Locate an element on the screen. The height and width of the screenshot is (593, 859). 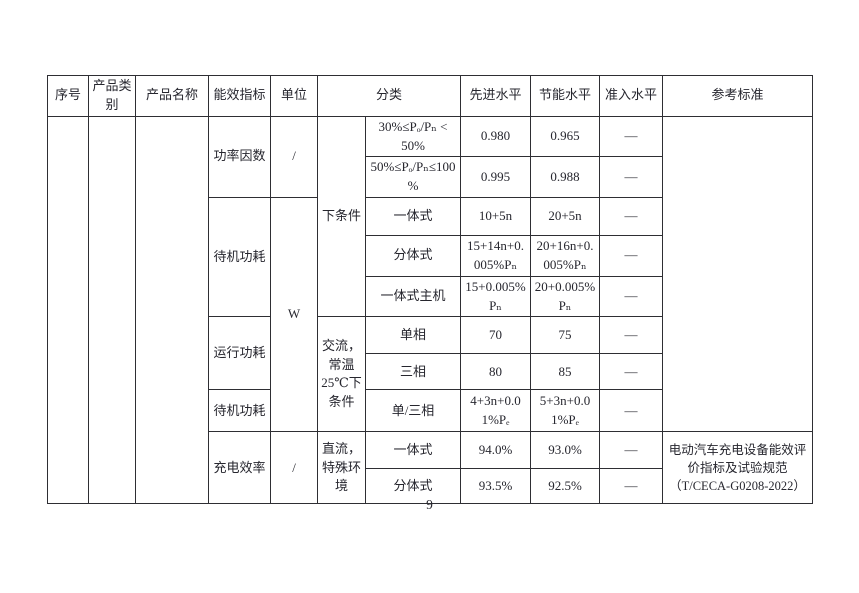
cell-classification: 单/三相 is located at coordinates (413, 411).